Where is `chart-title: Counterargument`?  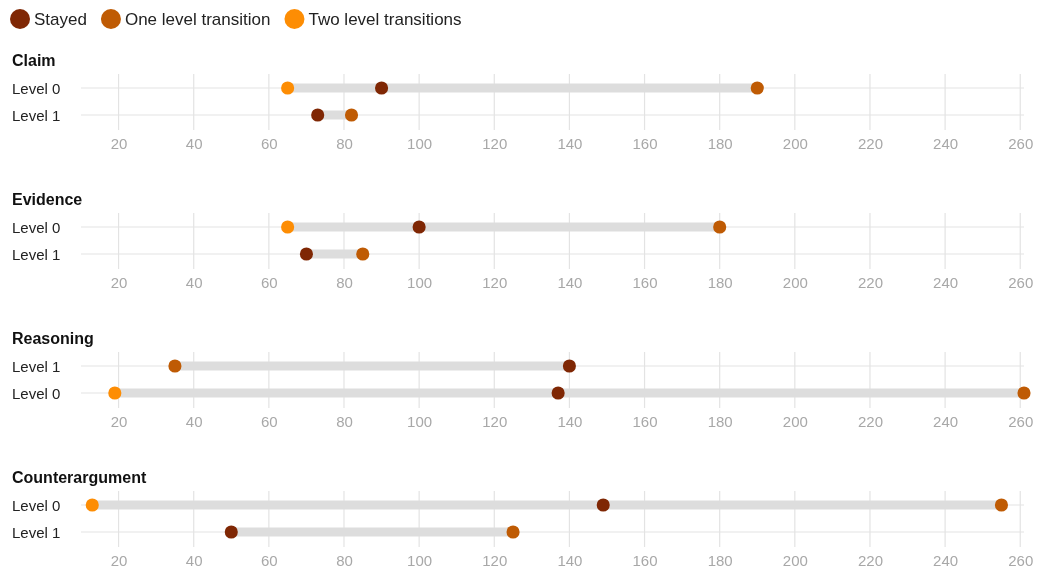
chart-title: Counterargument is located at coordinates (79, 477).